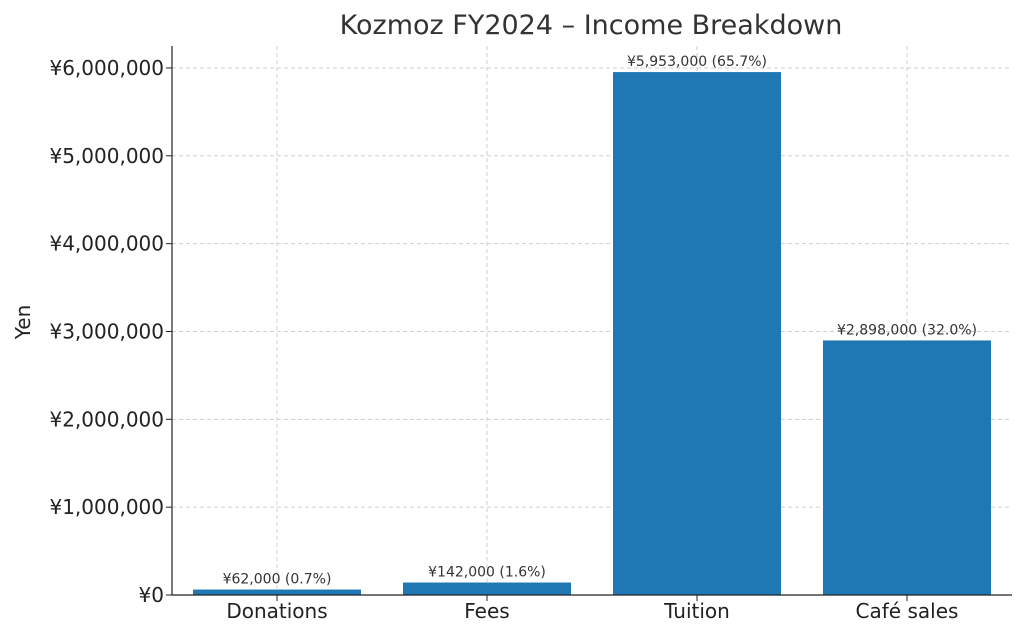  What do you see at coordinates (487, 573) in the screenshot?
I see `bar-value-label: ¥142,000 (1.6%)` at bounding box center [487, 573].